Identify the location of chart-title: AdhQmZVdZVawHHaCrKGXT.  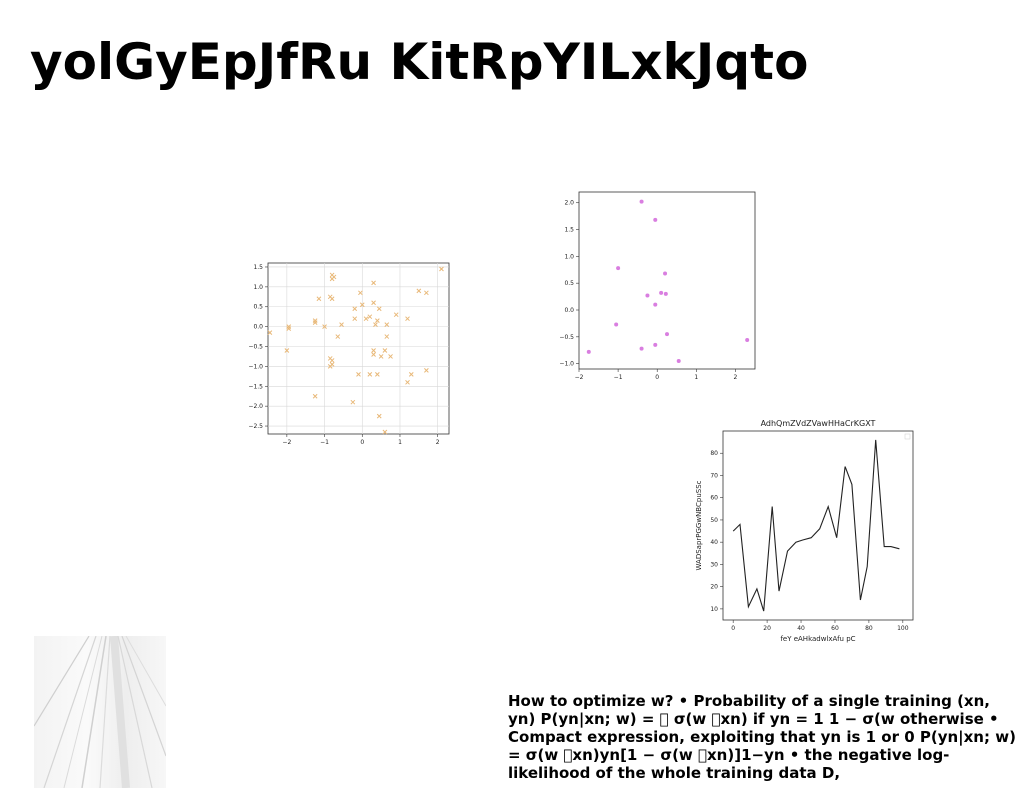
(818, 423).